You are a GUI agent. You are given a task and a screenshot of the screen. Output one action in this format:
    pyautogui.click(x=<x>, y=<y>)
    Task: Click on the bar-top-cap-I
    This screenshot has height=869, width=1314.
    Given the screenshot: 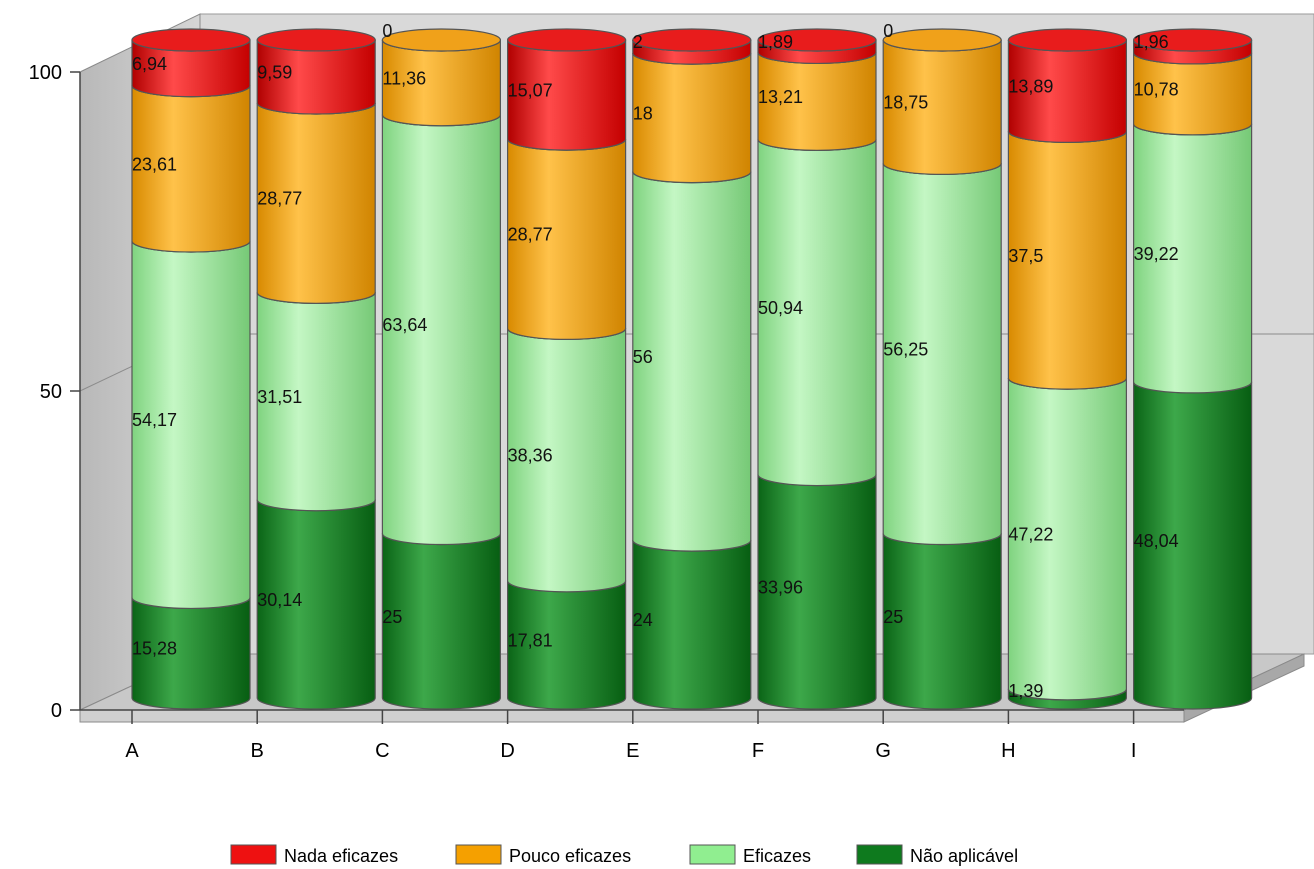 What is the action you would take?
    pyautogui.click(x=1192, y=40)
    